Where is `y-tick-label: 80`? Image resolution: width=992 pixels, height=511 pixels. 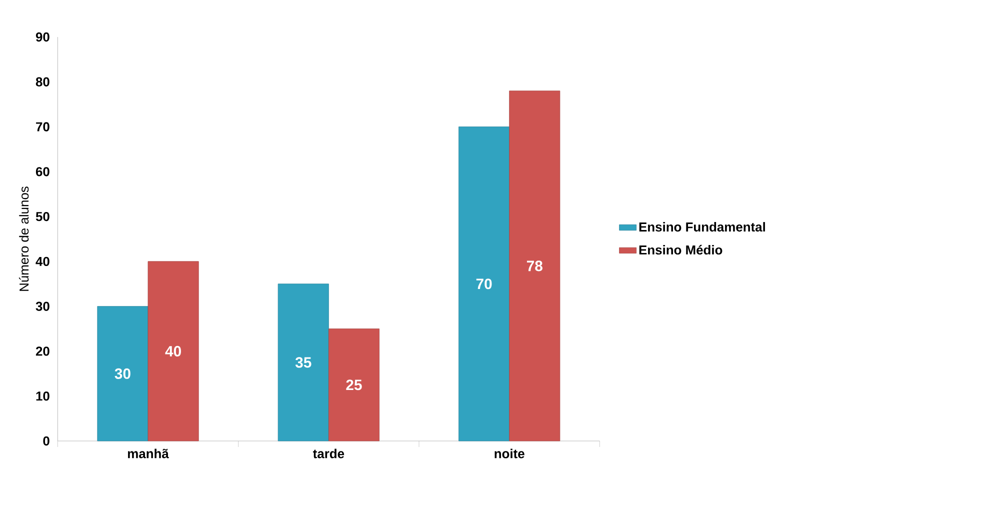 y-tick-label: 80 is located at coordinates (43, 81).